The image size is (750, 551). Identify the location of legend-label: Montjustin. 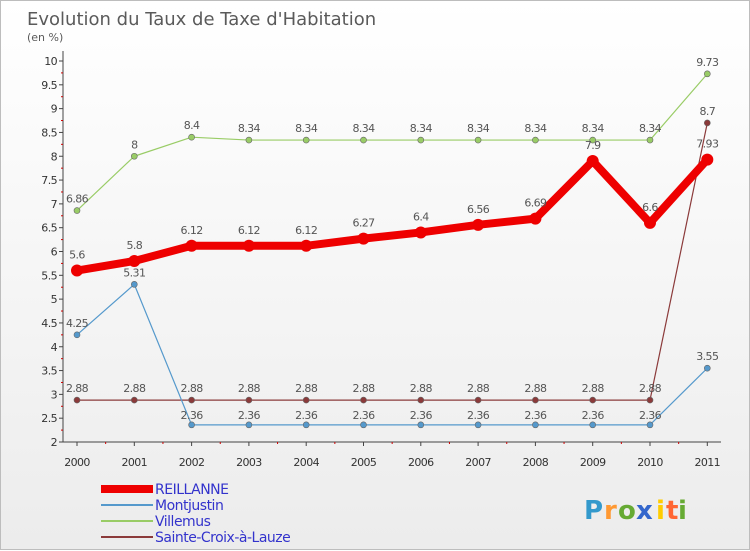
(189, 506).